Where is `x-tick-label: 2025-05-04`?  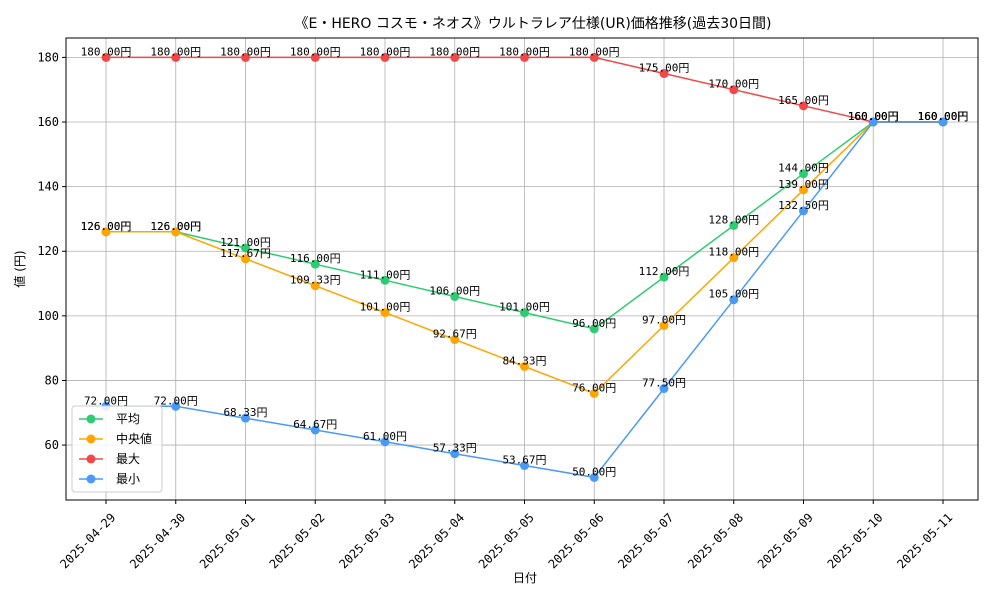 x-tick-label: 2025-05-04 is located at coordinates (436, 540).